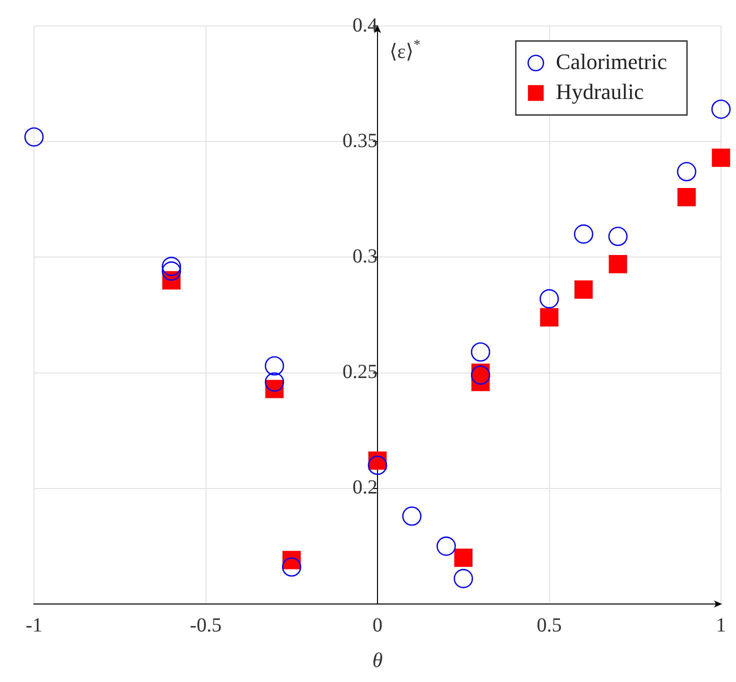 The image size is (736, 682). What do you see at coordinates (377, 660) in the screenshot?
I see `x-axis-title: θ` at bounding box center [377, 660].